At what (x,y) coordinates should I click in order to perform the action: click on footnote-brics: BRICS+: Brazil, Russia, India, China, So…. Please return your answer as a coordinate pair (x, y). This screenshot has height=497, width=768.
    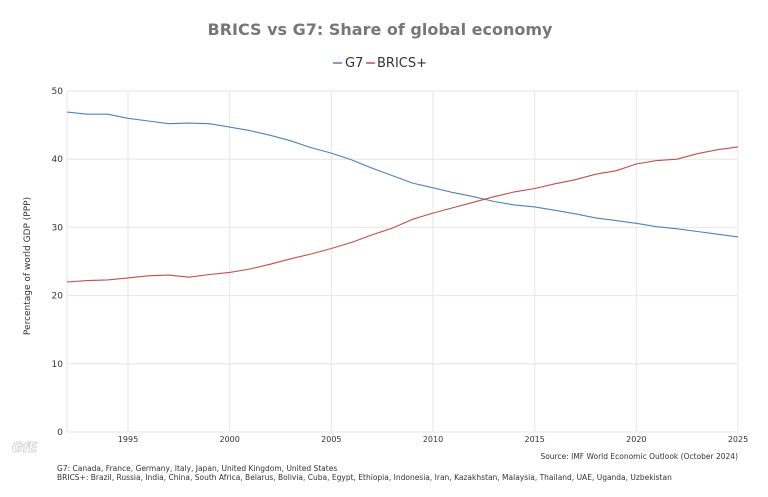
    Looking at the image, I should click on (364, 477).